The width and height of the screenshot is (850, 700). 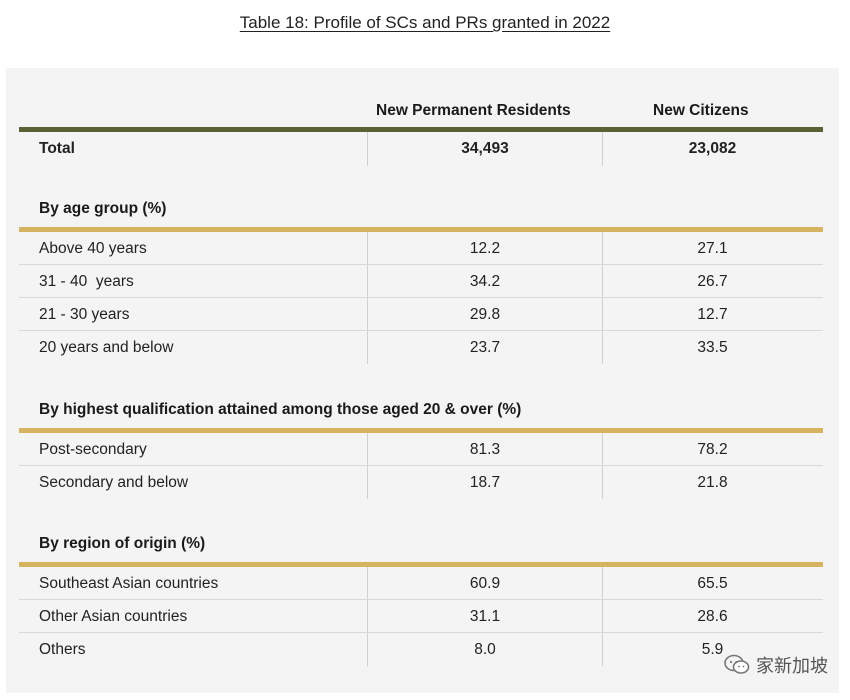 What do you see at coordinates (712, 616) in the screenshot?
I see `cell-sc: 28.6` at bounding box center [712, 616].